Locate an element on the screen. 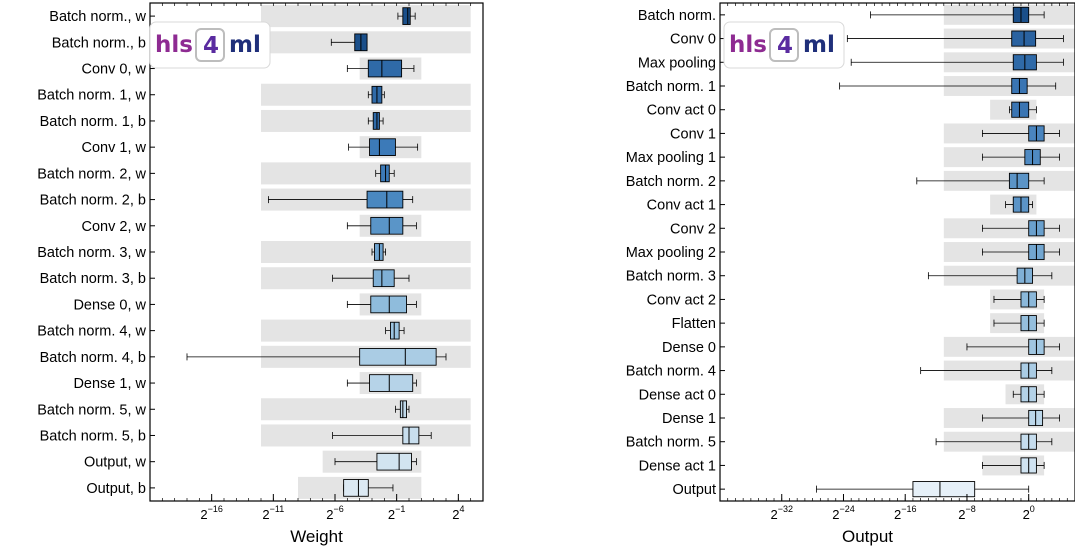 Image resolution: width=1075 pixels, height=550 pixels. row-label: Dense act 0 is located at coordinates (677, 395).